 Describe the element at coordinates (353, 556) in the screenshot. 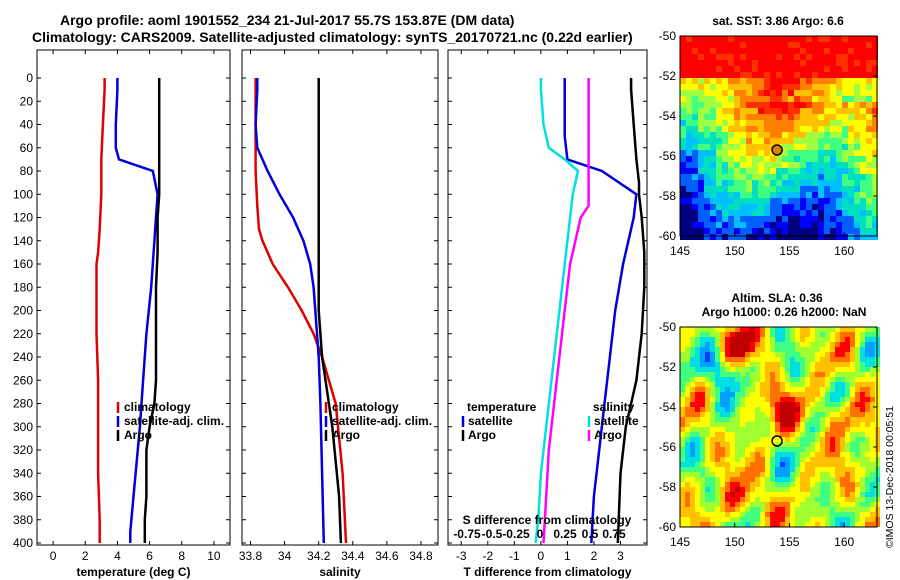

I see `x-tick-label: 34.4` at that location.